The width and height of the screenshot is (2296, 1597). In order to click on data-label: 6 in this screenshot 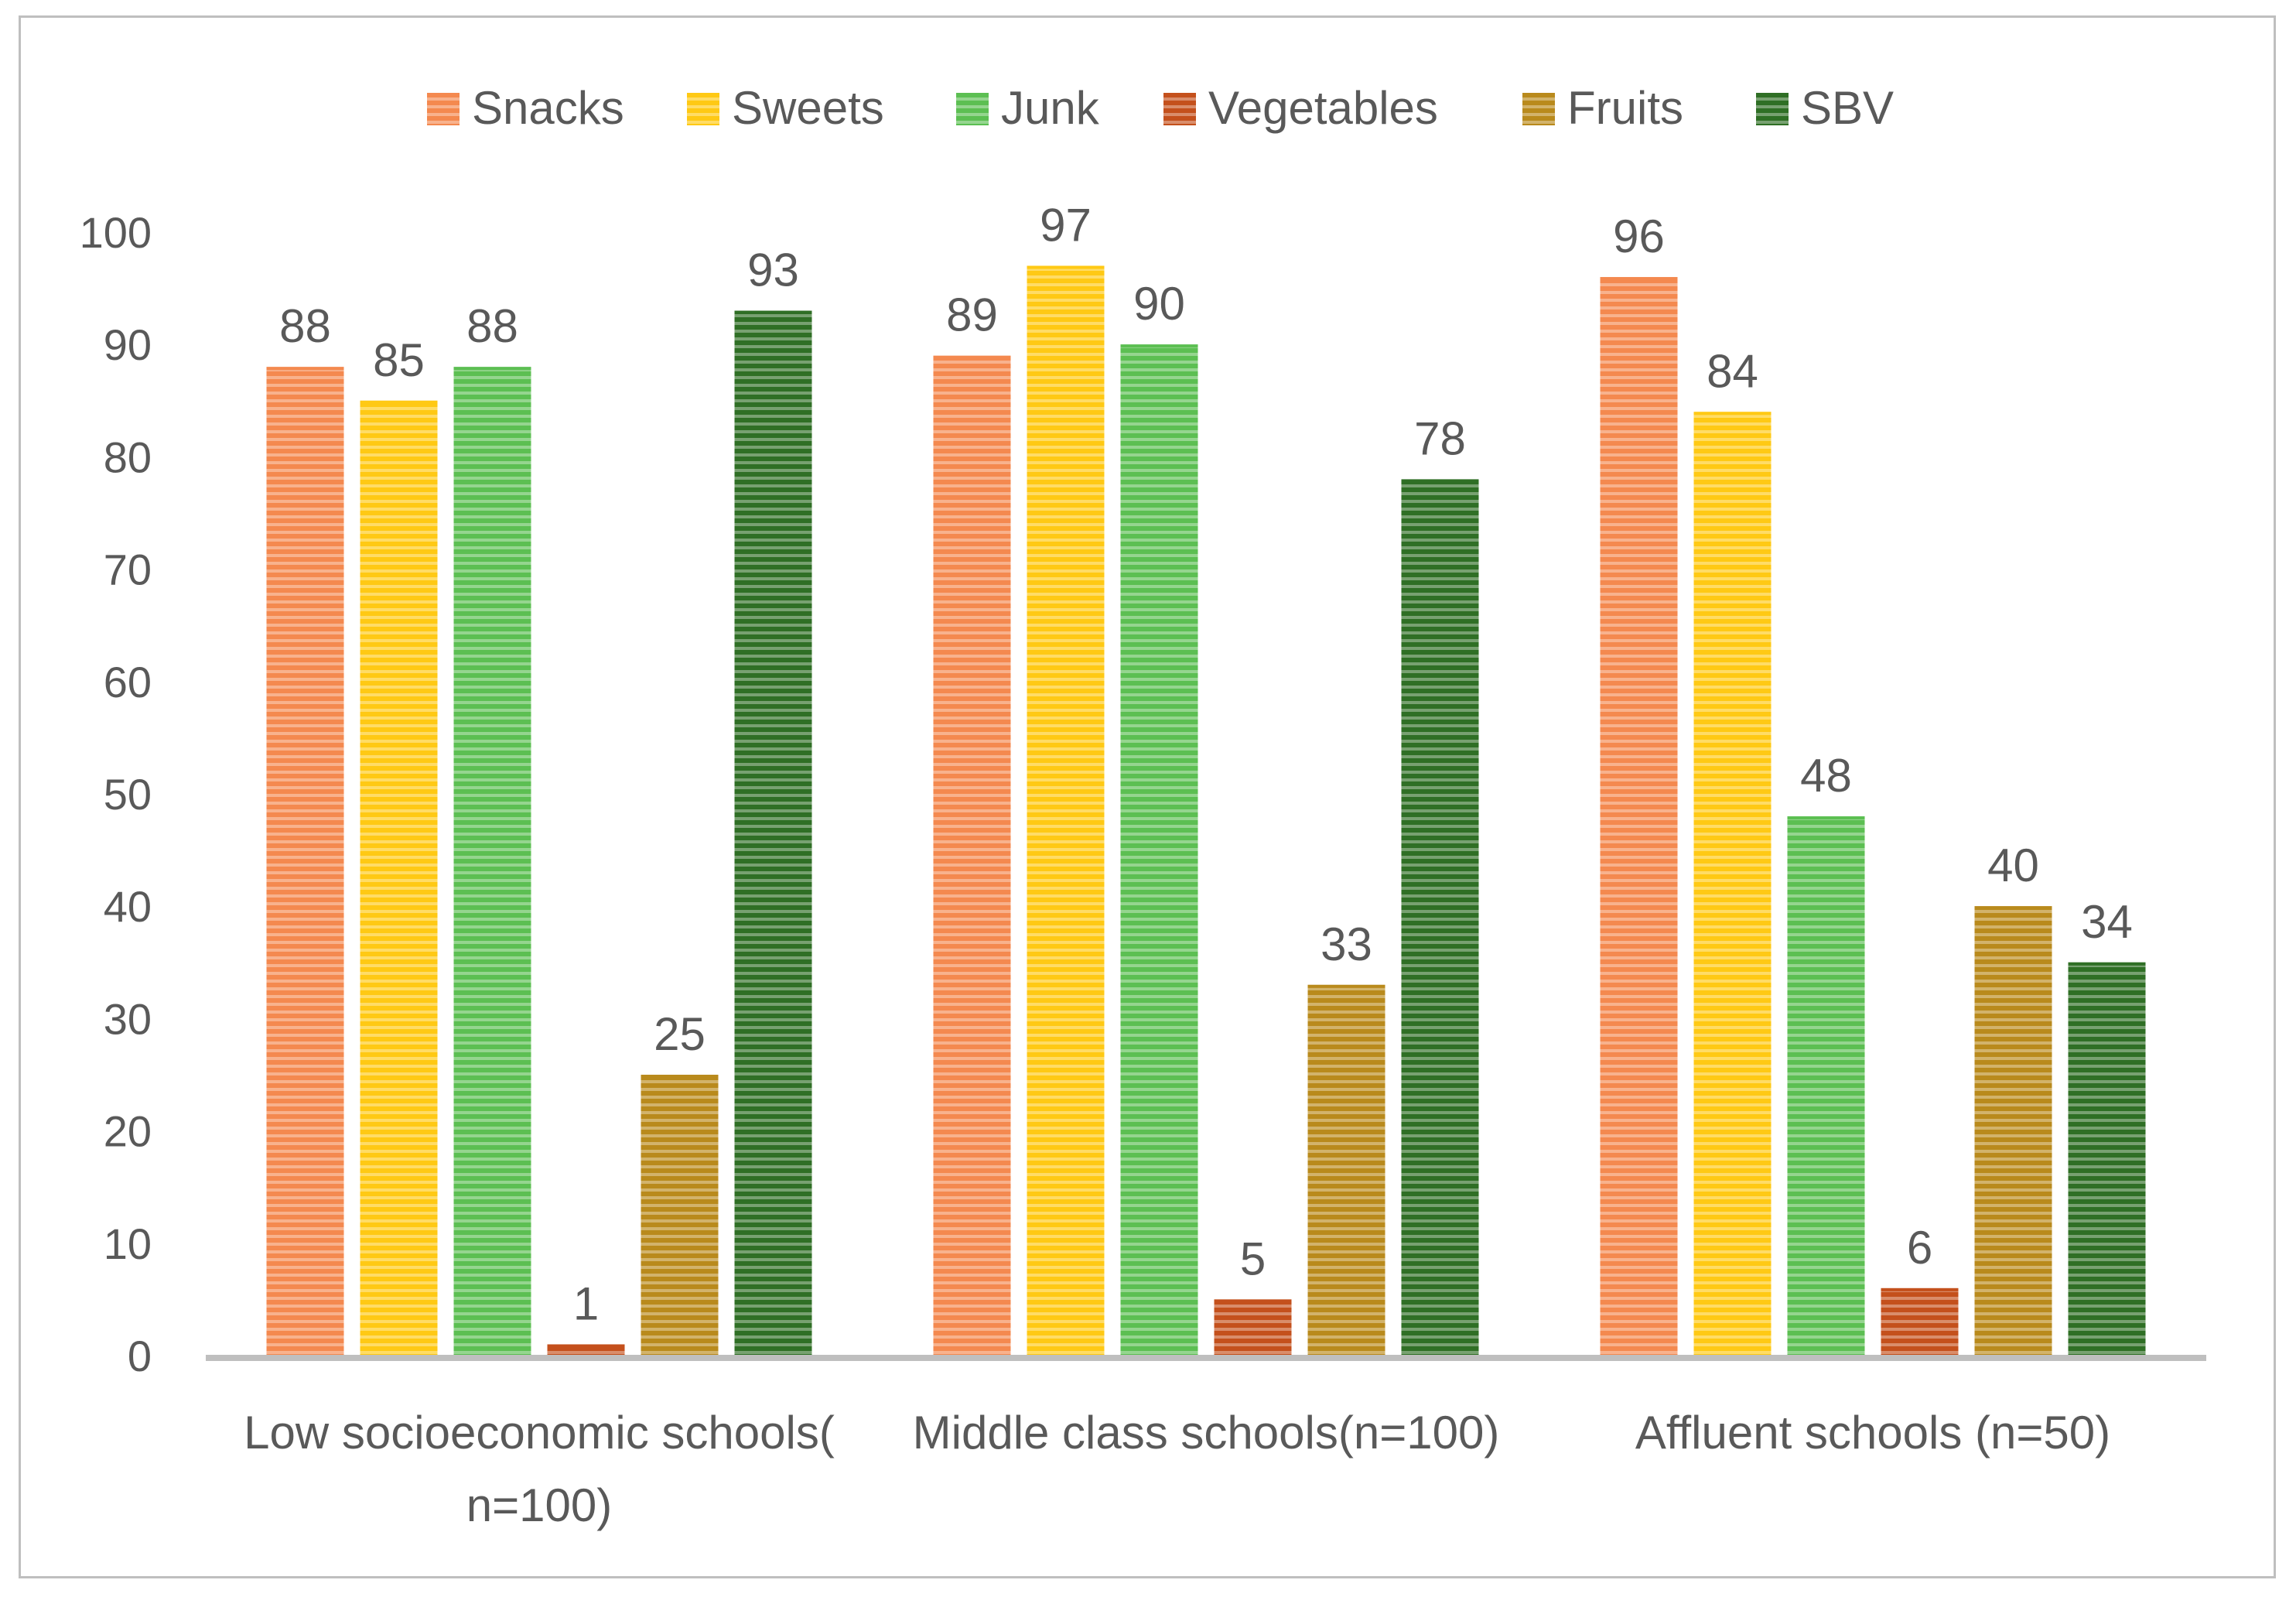, I will do `click(1920, 1248)`.